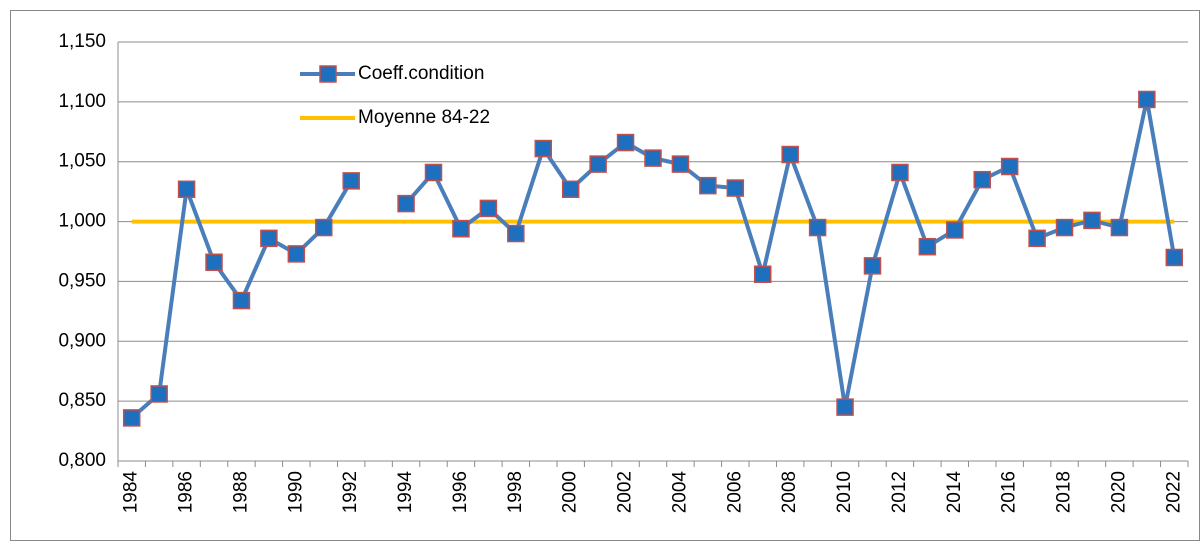  Describe the element at coordinates (405, 492) in the screenshot. I see `x-tick-label: 1994` at that location.